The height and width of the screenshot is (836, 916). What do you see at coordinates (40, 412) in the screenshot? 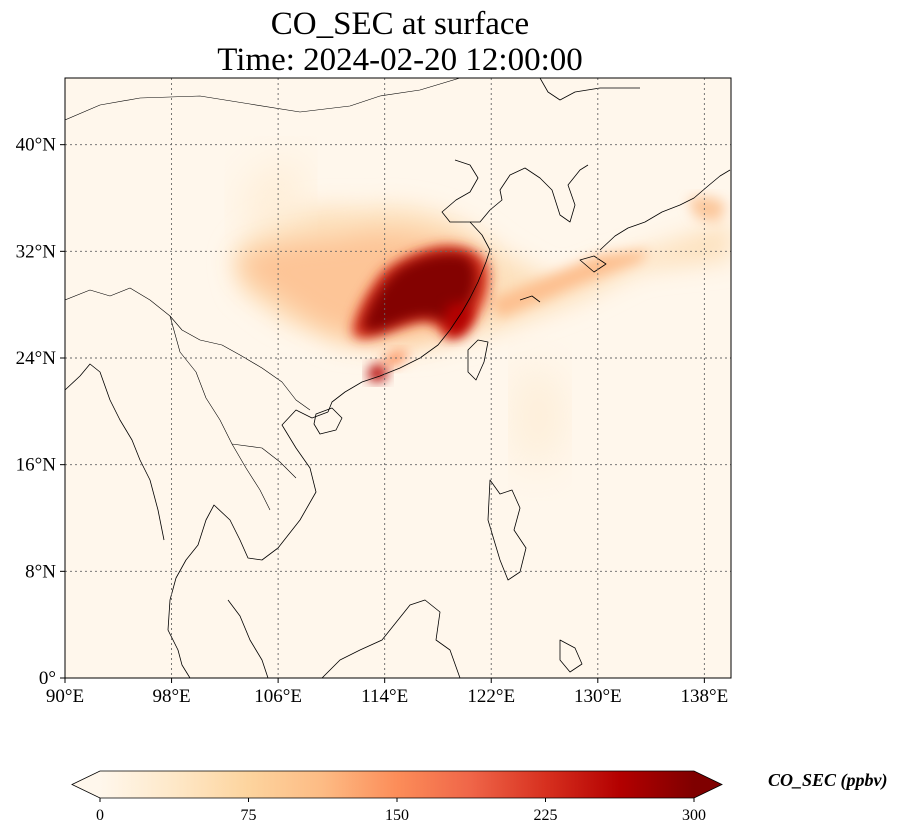
I see `latitude-axis: 0° 8°N 16°N 24°N 32°N 40°N` at bounding box center [40, 412].